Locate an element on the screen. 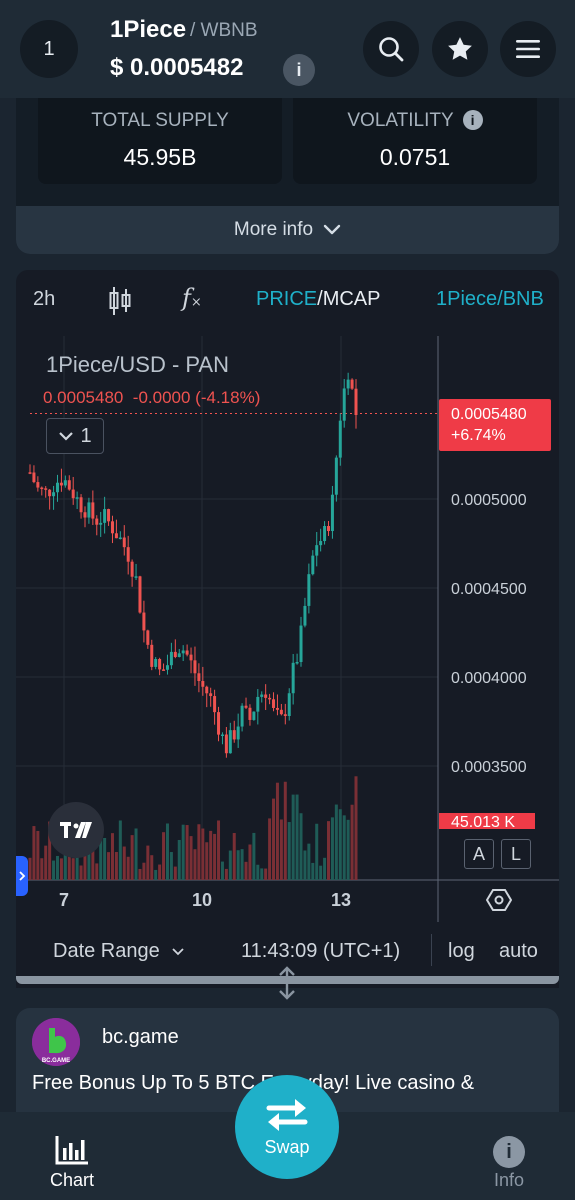 This screenshot has height=1200, width=575. candle-style-button is located at coordinates (120, 304).